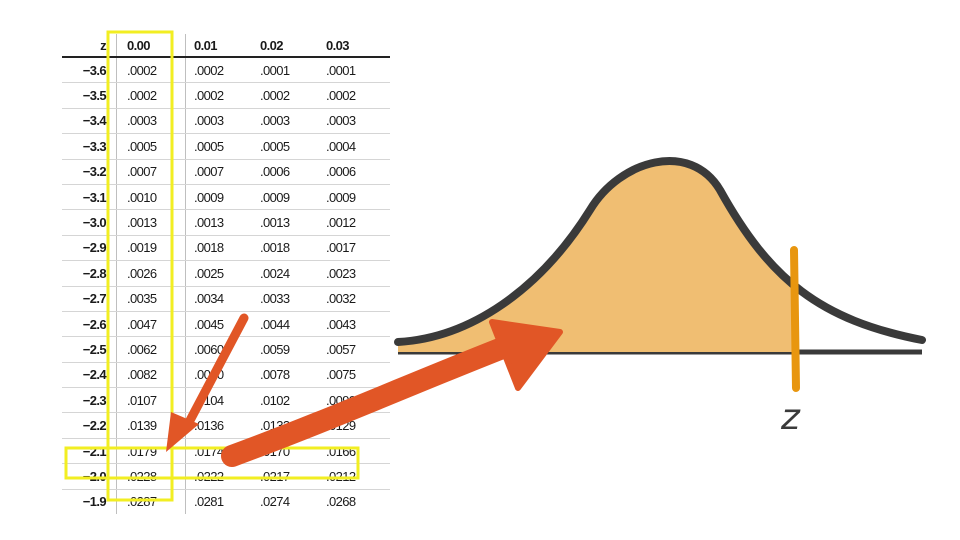 Image resolution: width=960 pixels, height=540 pixels. Describe the element at coordinates (354, 324) in the screenshot. I see `probability-cell: .0043` at that location.